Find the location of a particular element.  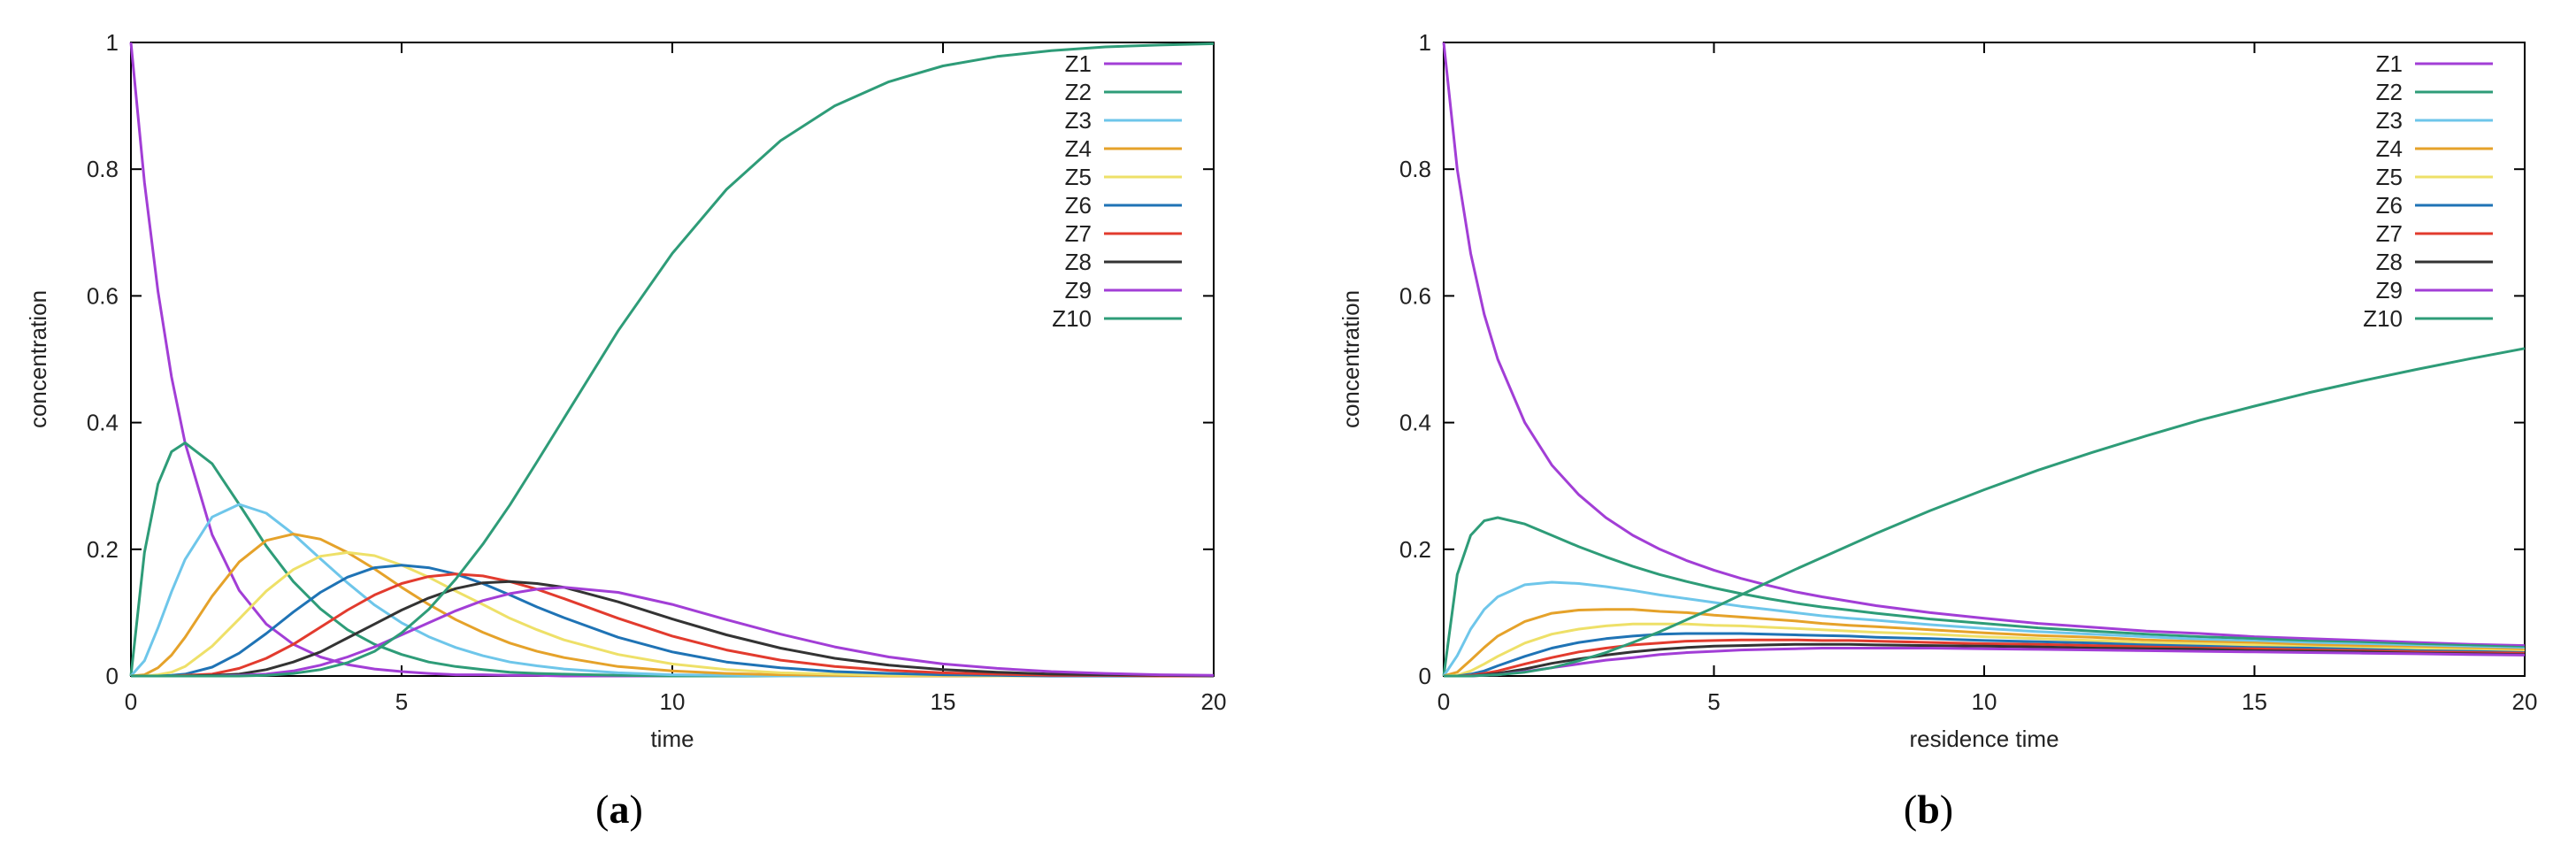

x-axis-title: residence time is located at coordinates (1983, 739).